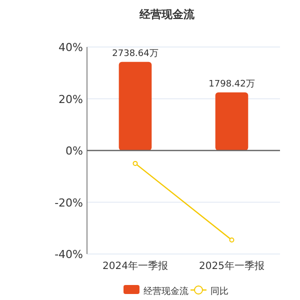 The image size is (300, 300). Describe the element at coordinates (167, 14) in the screenshot. I see `chart-title: 经营现金流` at that location.